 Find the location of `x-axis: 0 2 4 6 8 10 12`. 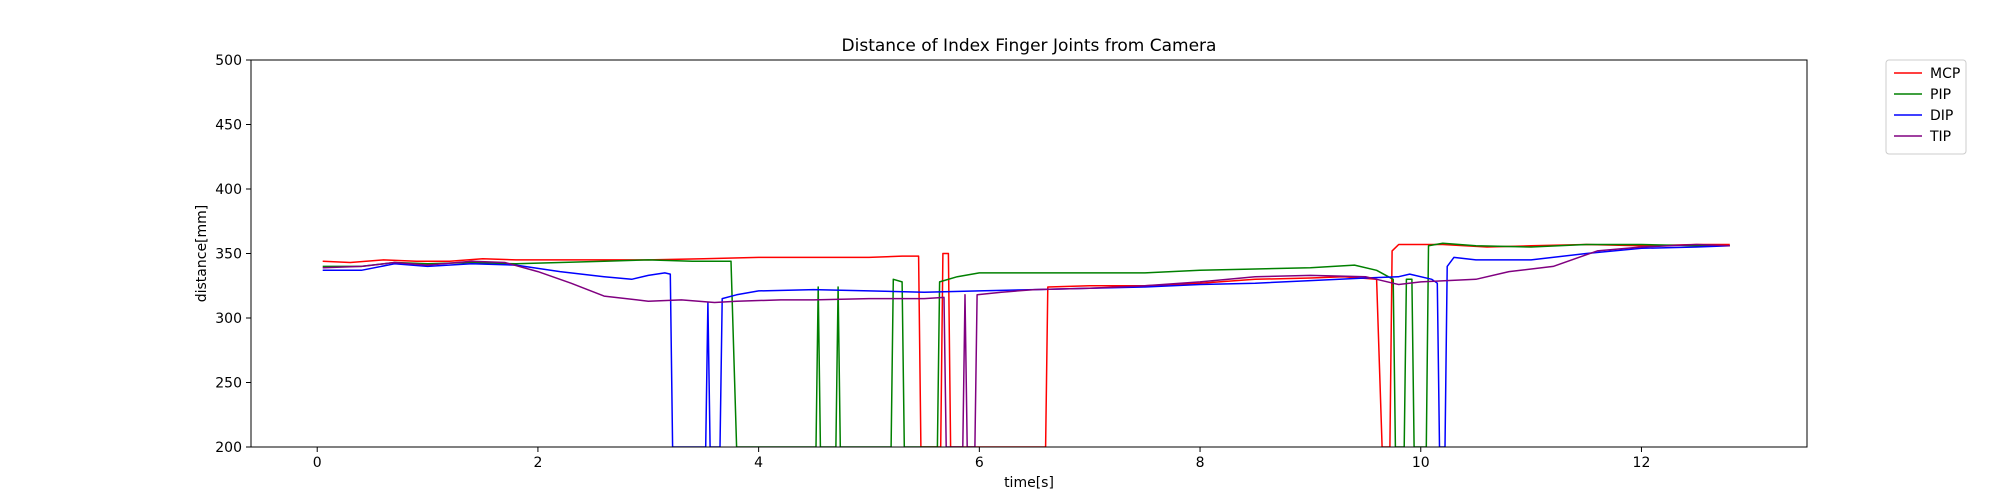

x-axis: 0 2 4 6 8 10 12 is located at coordinates (982, 459).